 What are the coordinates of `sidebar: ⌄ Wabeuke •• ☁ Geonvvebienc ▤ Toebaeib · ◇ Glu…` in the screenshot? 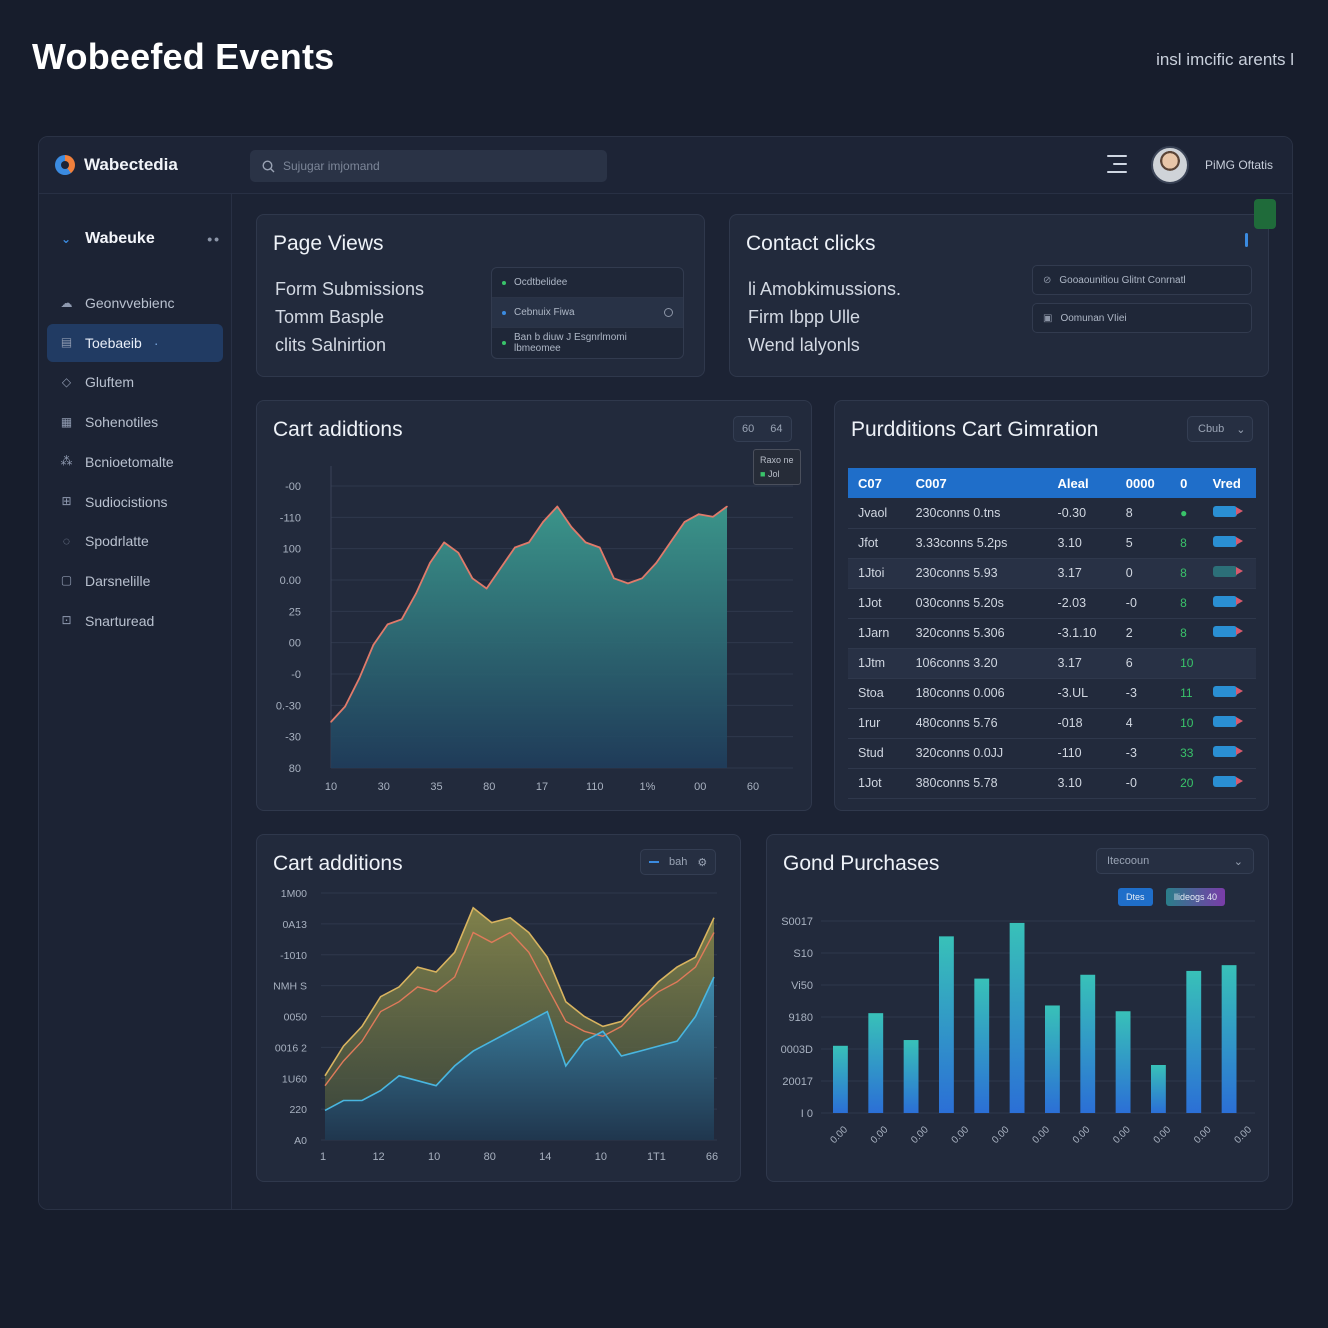 It's located at (135, 701).